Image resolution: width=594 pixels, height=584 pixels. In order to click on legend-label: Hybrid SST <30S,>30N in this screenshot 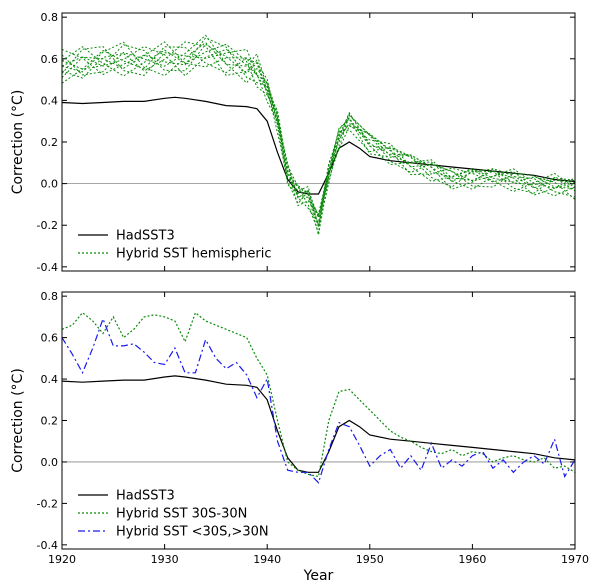, I will do `click(192, 532)`.